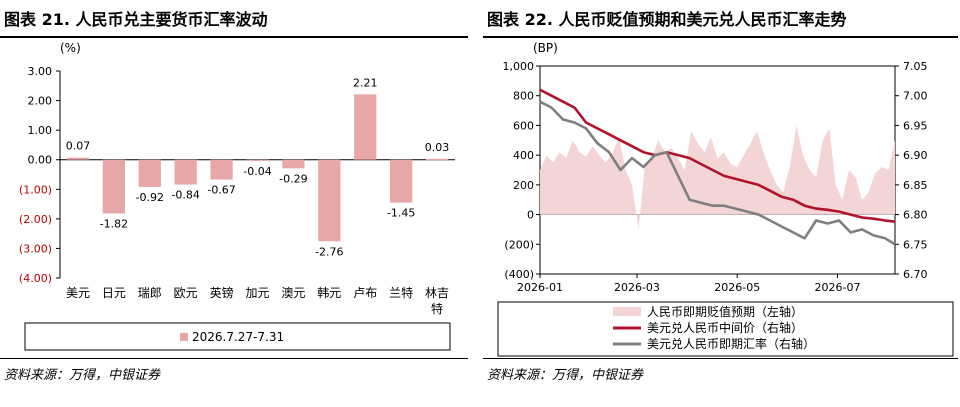 This screenshot has width=960, height=407. I want to click on data-label: 0.07, so click(78, 146).